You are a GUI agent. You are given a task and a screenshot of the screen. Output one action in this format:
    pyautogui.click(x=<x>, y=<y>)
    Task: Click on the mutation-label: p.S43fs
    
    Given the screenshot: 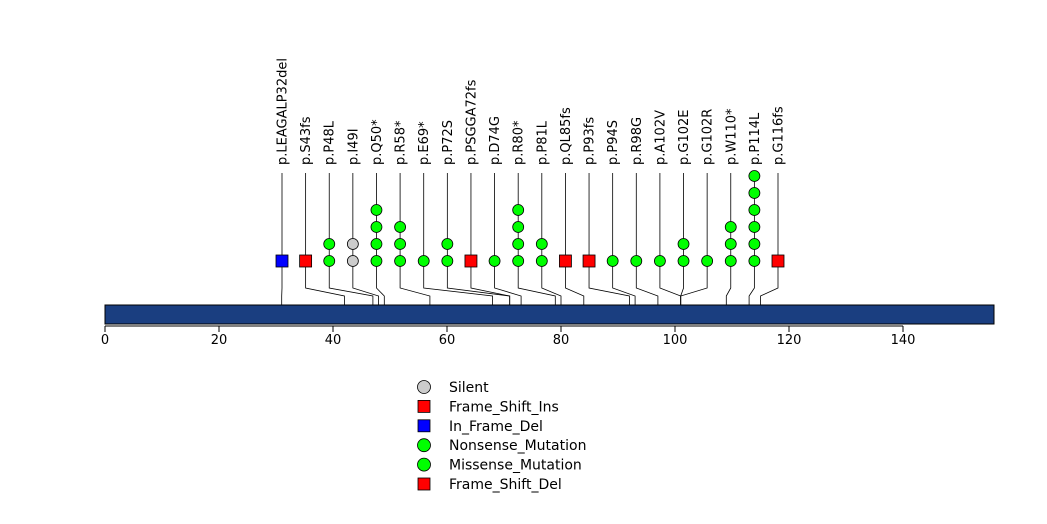 What is the action you would take?
    pyautogui.click(x=306, y=140)
    